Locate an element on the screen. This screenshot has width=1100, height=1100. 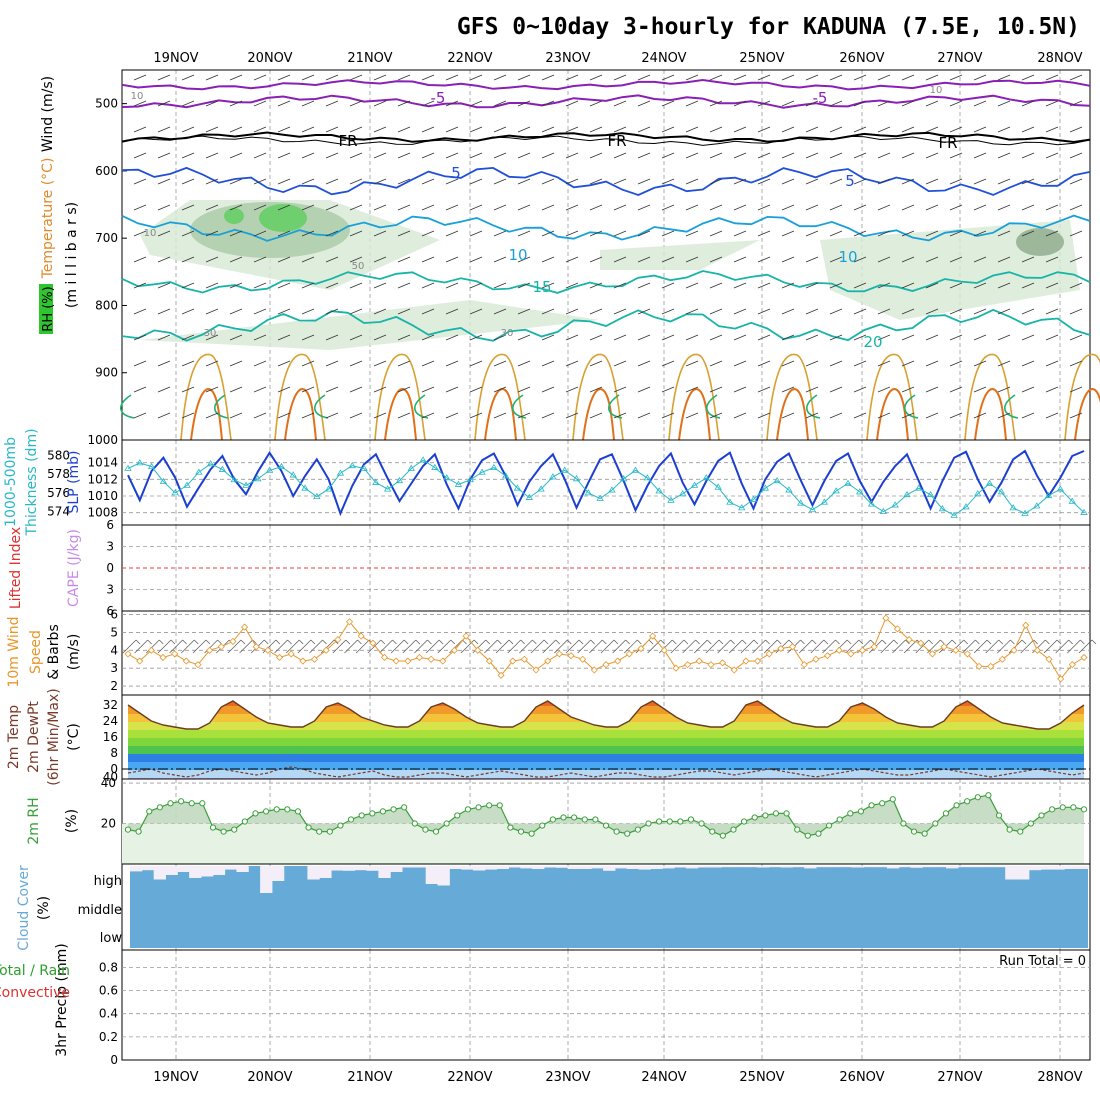
panel-axis-label: Wind (m/s) is located at coordinates (48, 114).